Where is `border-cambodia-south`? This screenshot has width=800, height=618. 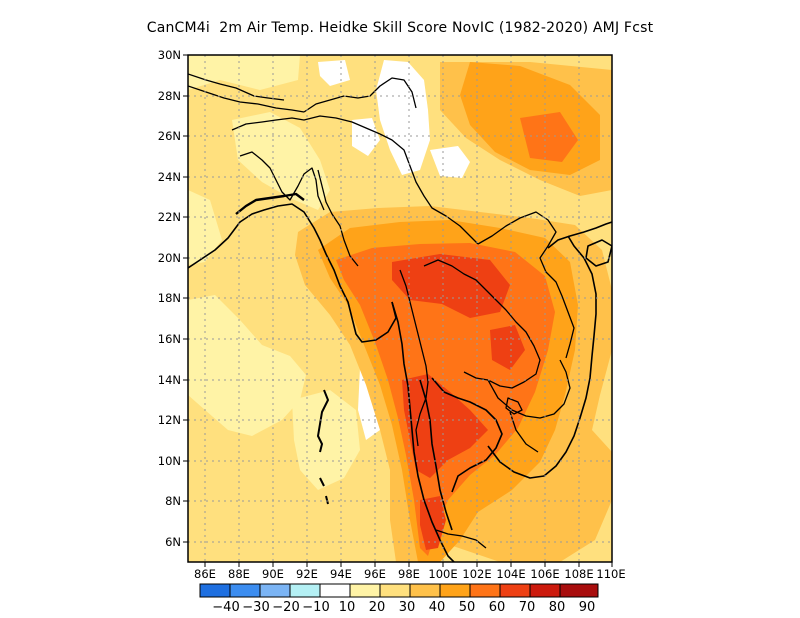
border-cambodia-south is located at coordinates (524, 432).